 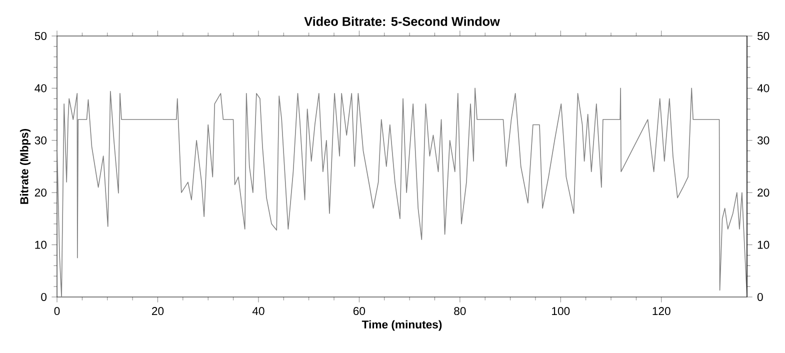 I want to click on x-tick-label: 100, so click(x=561, y=311).